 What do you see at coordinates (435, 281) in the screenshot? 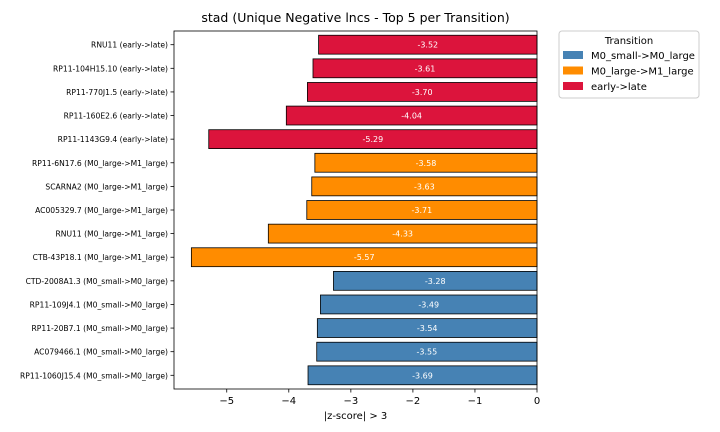
I see `bar-value-label: -3.28` at bounding box center [435, 281].